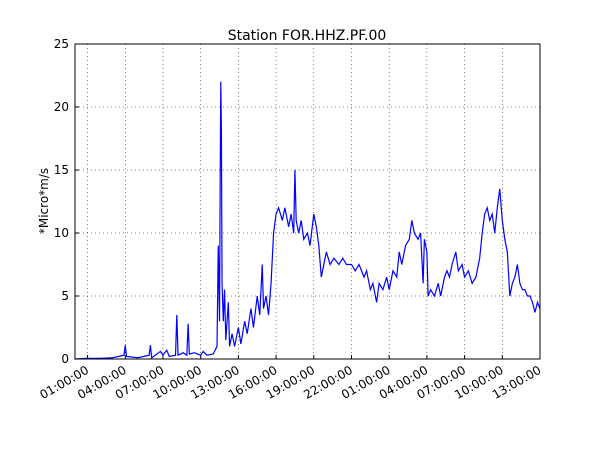 Image resolution: width=600 pixels, height=450 pixels. What do you see at coordinates (307, 36) in the screenshot?
I see `chart-title: Station FOR.HHZ.PF.00` at bounding box center [307, 36].